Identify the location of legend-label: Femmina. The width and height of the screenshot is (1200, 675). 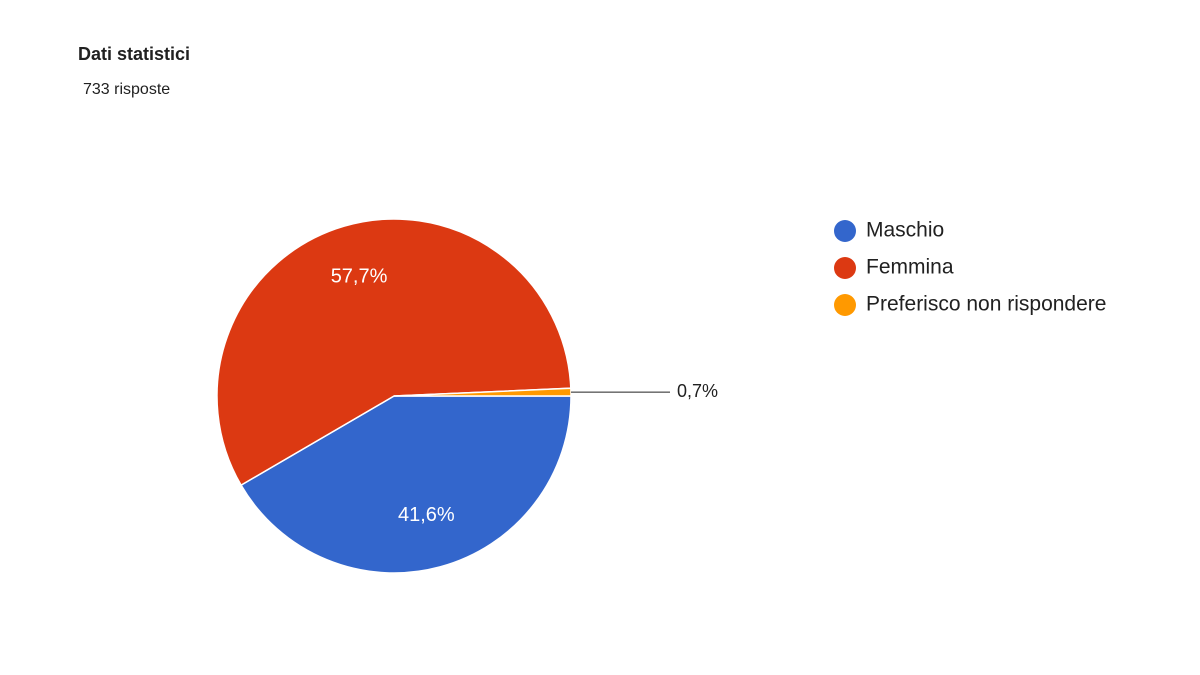
(910, 267).